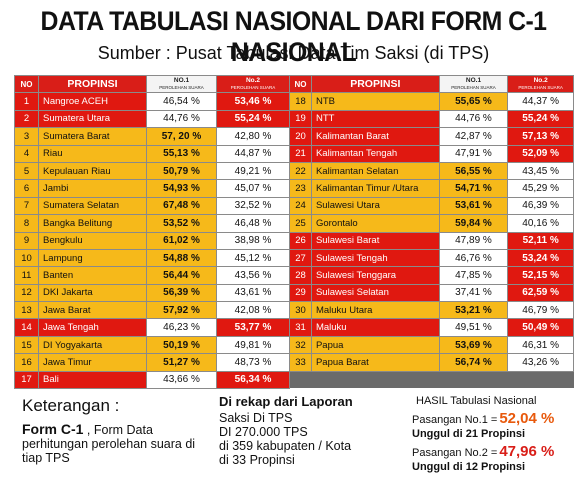 The height and width of the screenshot is (486, 587). What do you see at coordinates (181, 362) in the screenshot?
I see `pair1-percent: 51,27 %` at bounding box center [181, 362].